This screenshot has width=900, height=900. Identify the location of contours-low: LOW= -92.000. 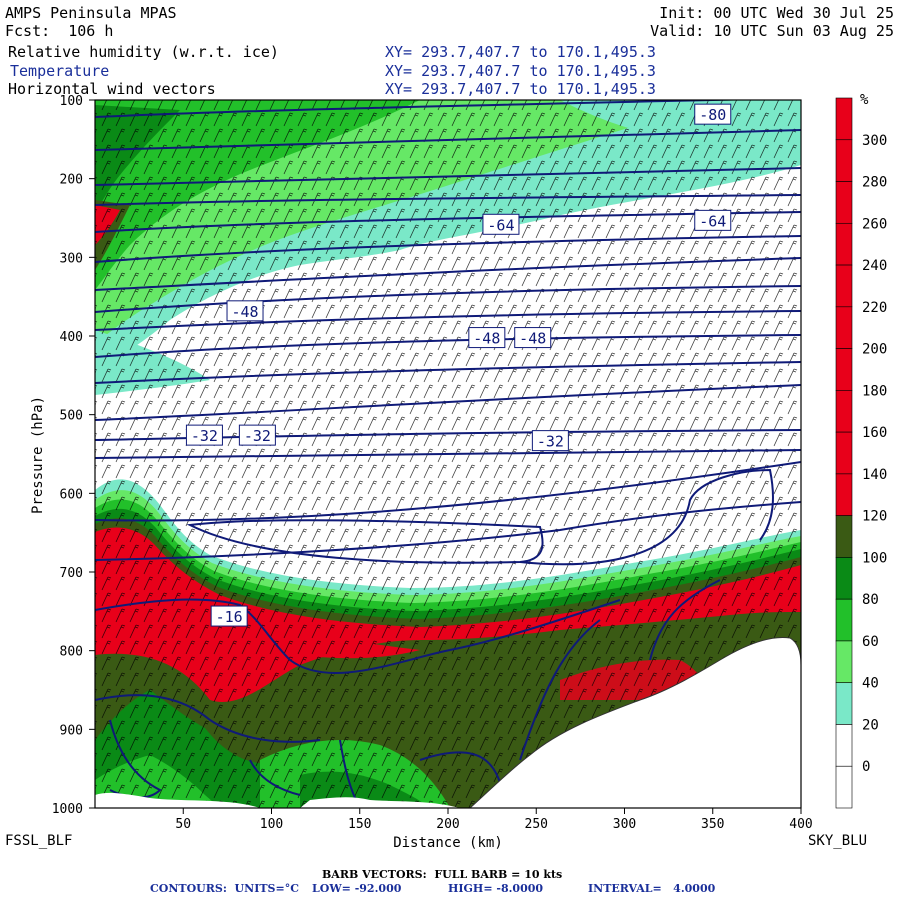
(357, 888).